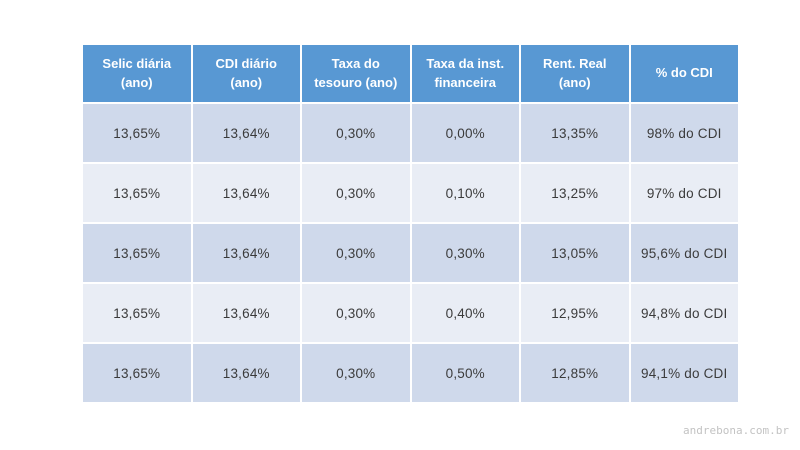 The width and height of the screenshot is (800, 450). Describe the element at coordinates (356, 73) in the screenshot. I see `column-header-taxa-tesouro: Taxa do tesouro (ano)` at that location.